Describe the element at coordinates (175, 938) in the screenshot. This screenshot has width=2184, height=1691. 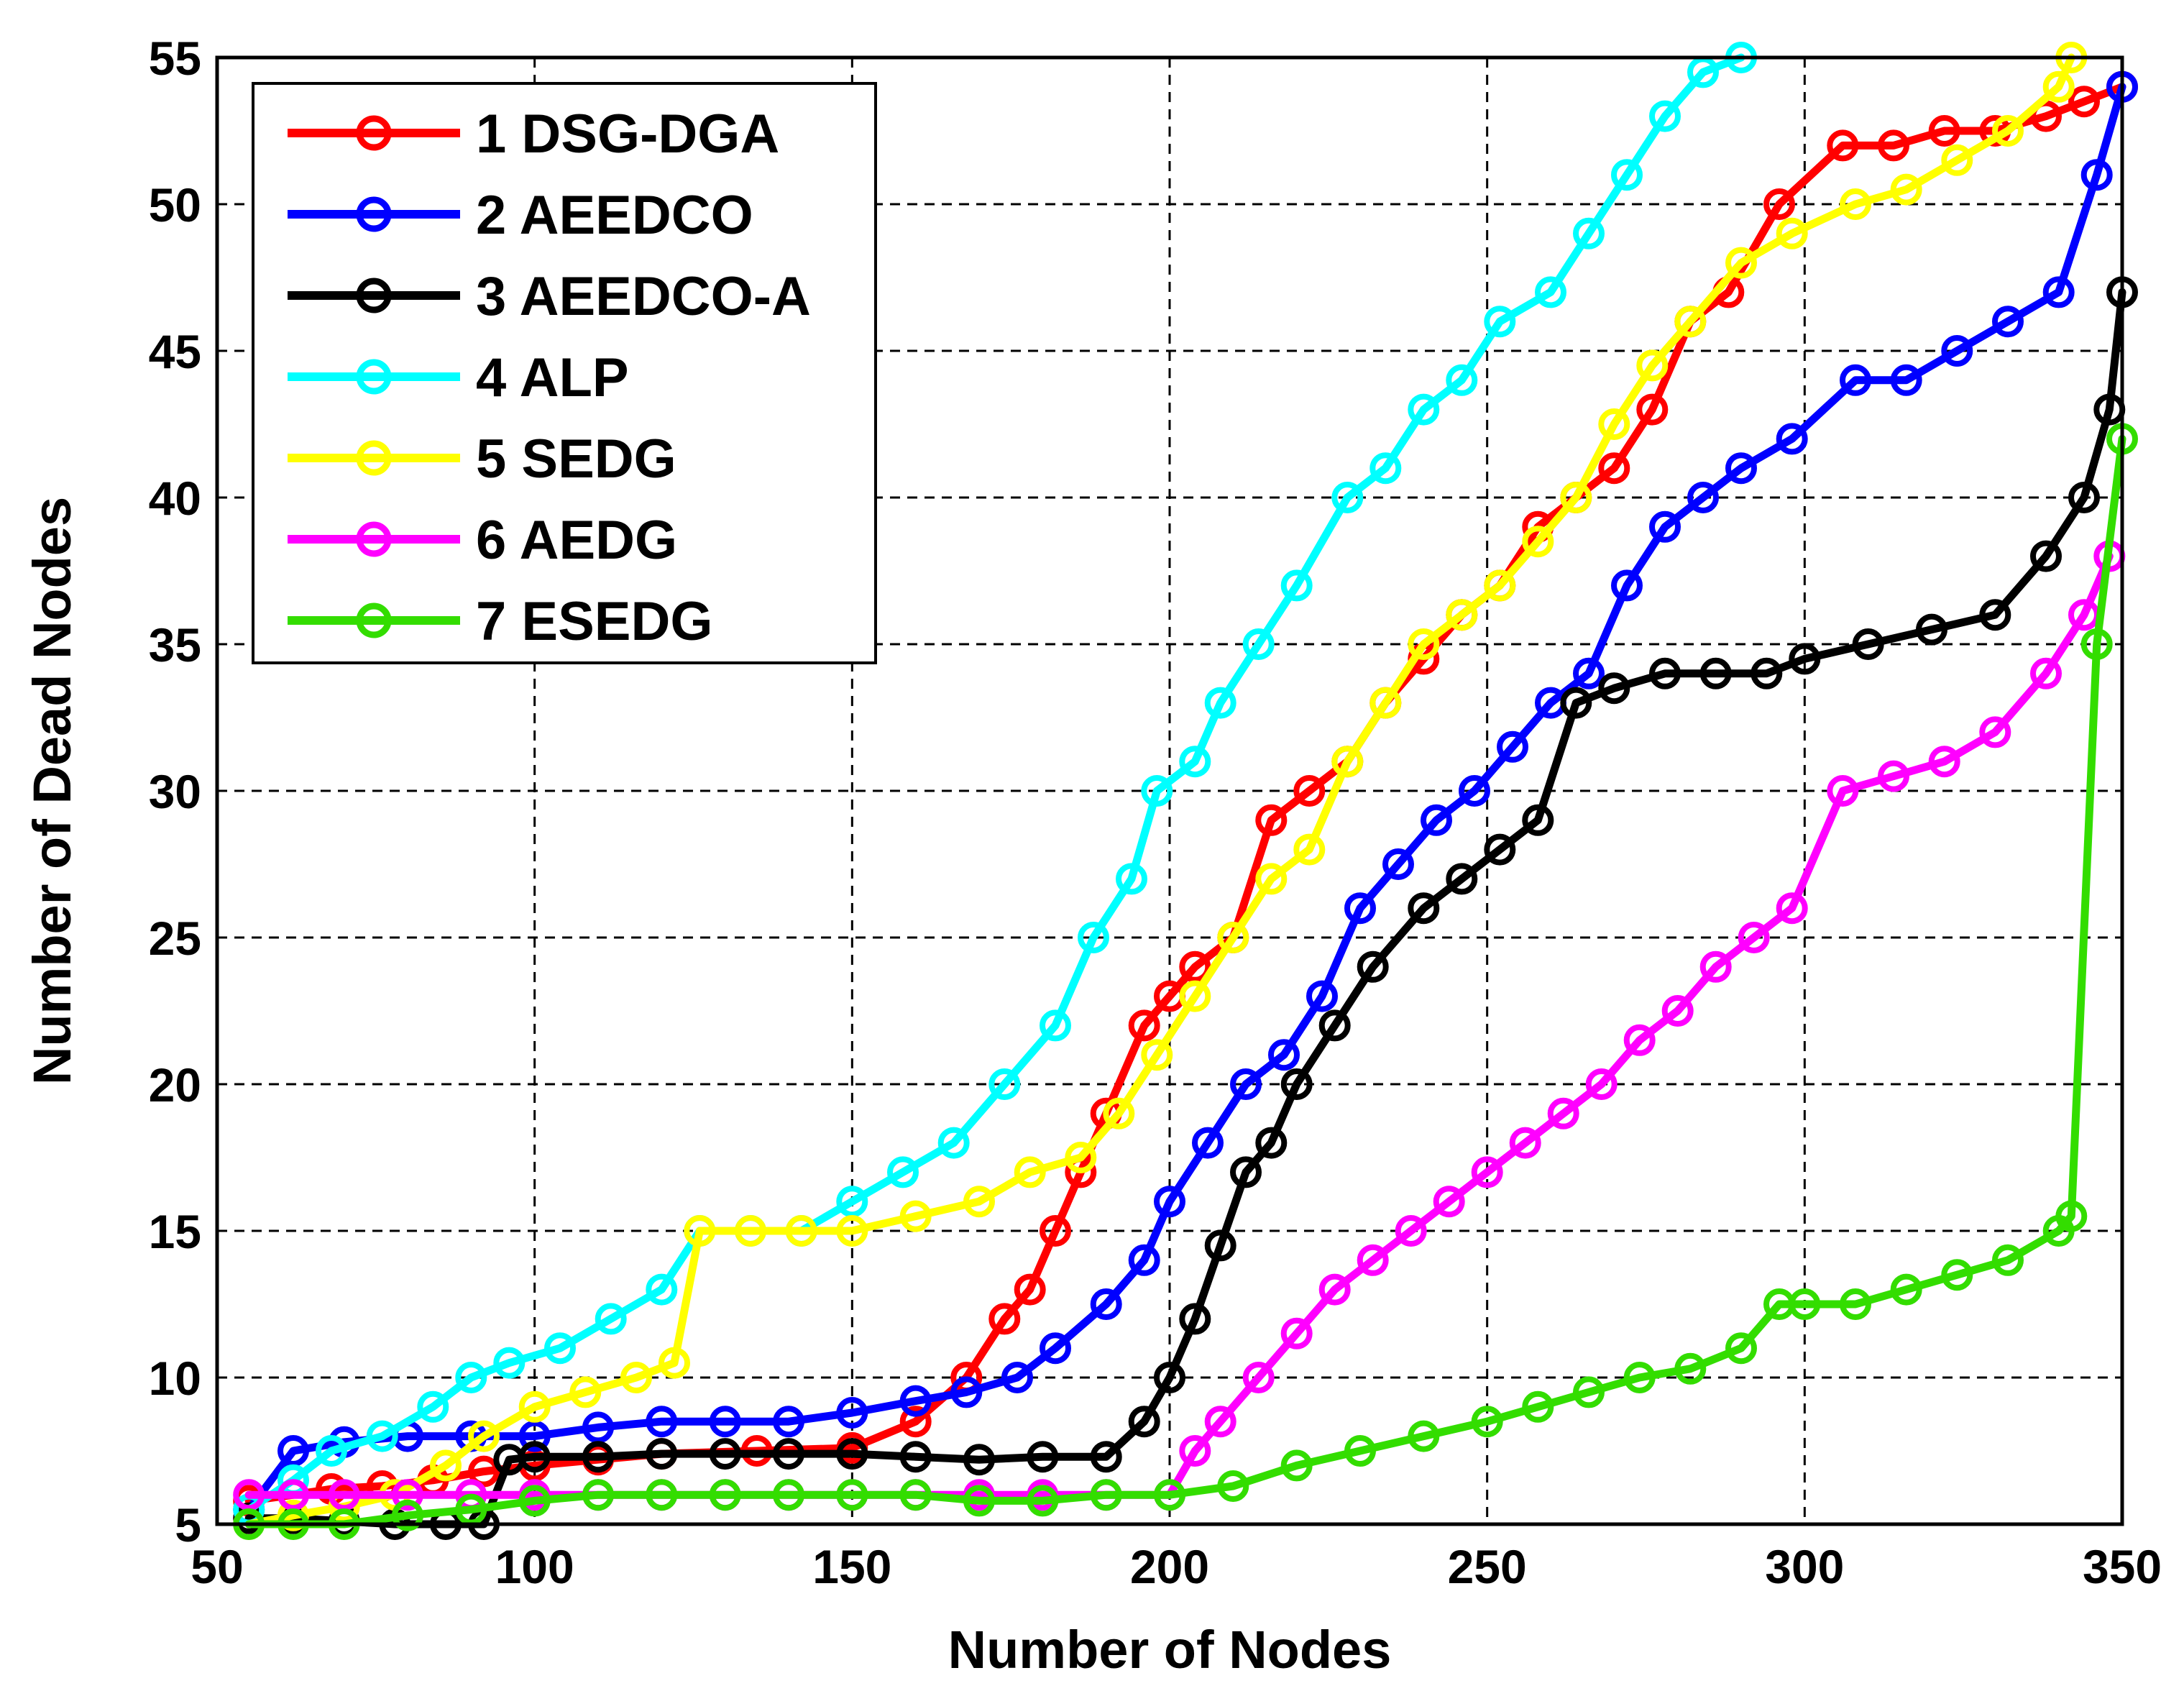
I see `y-tick-label: 25` at that location.